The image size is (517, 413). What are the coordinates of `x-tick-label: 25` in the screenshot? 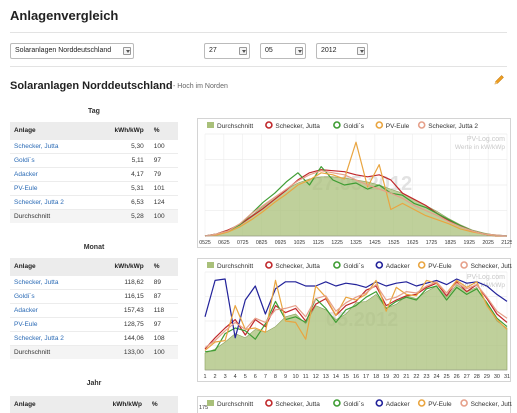 It's located at (447, 377).